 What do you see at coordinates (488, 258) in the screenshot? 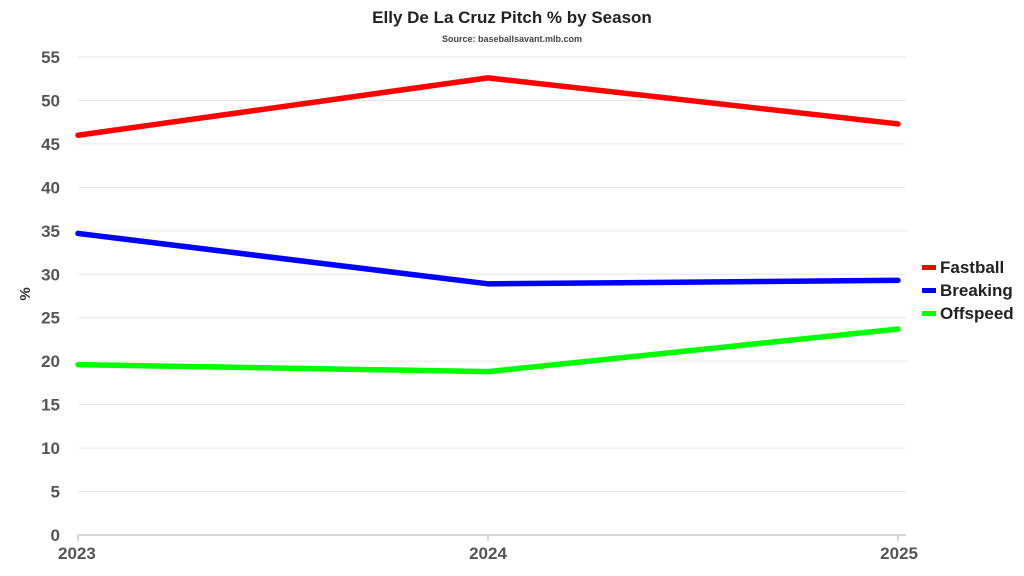
I see `series-line-breaking` at bounding box center [488, 258].